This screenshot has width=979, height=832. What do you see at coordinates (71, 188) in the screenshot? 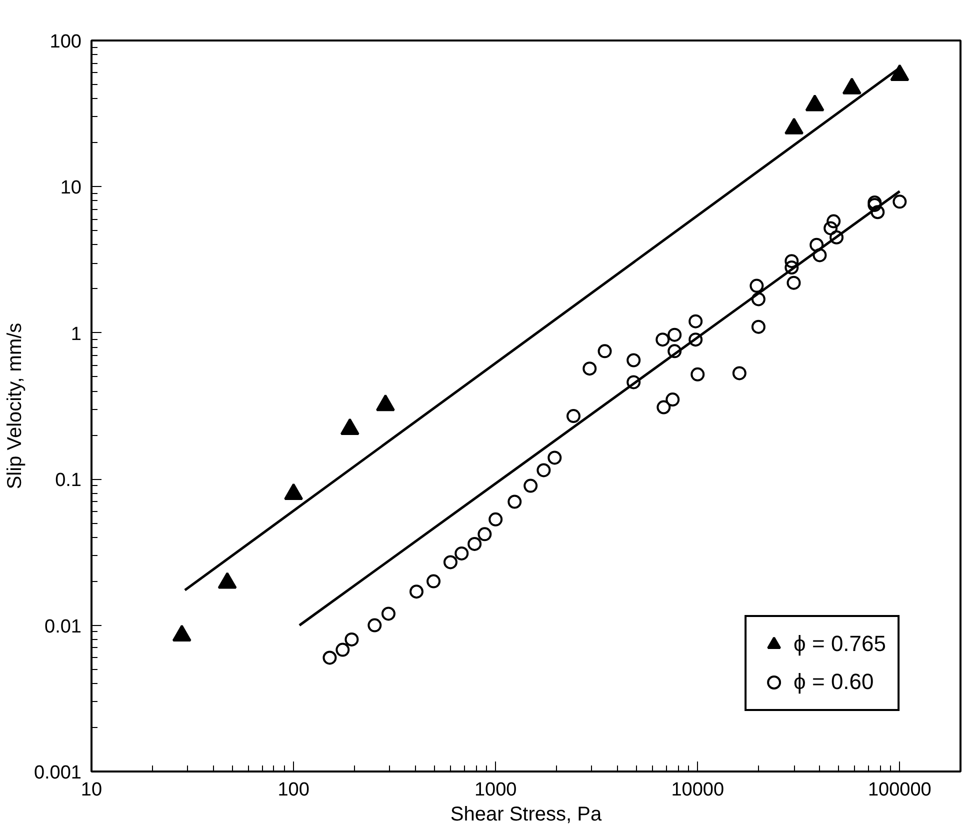
I see `y-tick-label: 10` at bounding box center [71, 188].